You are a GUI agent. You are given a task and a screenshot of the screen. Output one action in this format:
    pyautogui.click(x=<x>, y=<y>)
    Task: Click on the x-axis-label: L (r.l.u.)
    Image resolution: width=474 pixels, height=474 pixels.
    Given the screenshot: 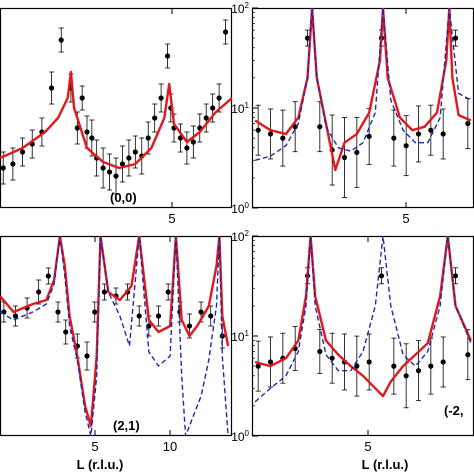 What is the action you would take?
    pyautogui.click(x=385, y=464)
    